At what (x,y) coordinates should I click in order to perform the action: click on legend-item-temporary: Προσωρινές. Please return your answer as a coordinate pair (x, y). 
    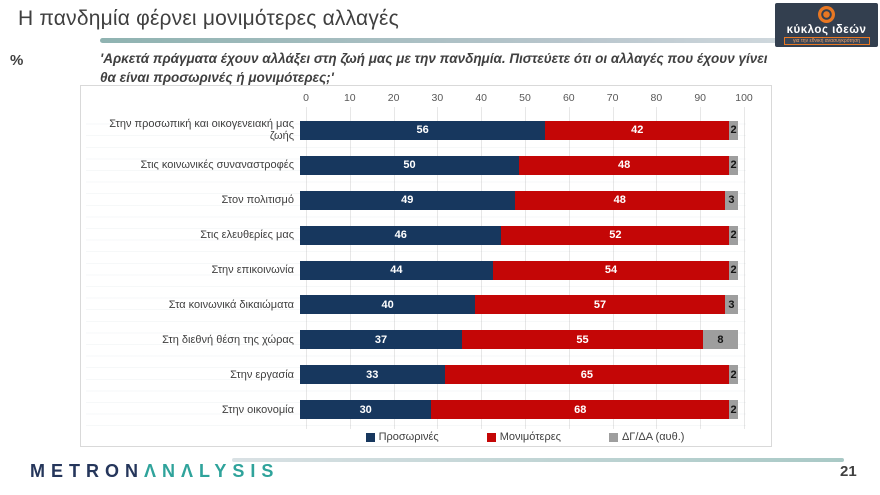
    Looking at the image, I should click on (402, 437).